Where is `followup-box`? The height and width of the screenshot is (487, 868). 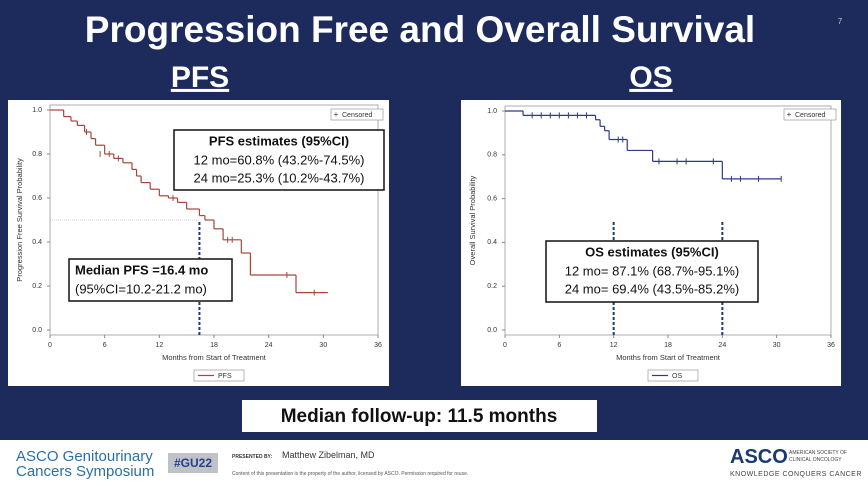 followup-box is located at coordinates (419, 416).